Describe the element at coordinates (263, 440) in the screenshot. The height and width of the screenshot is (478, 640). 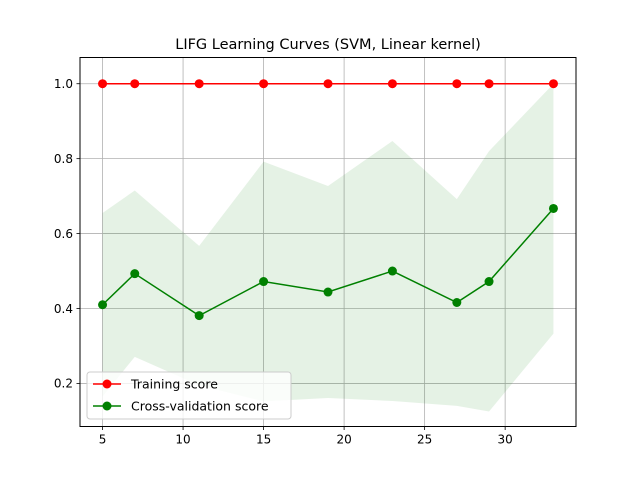
I see `x-tick-label: 15` at that location.